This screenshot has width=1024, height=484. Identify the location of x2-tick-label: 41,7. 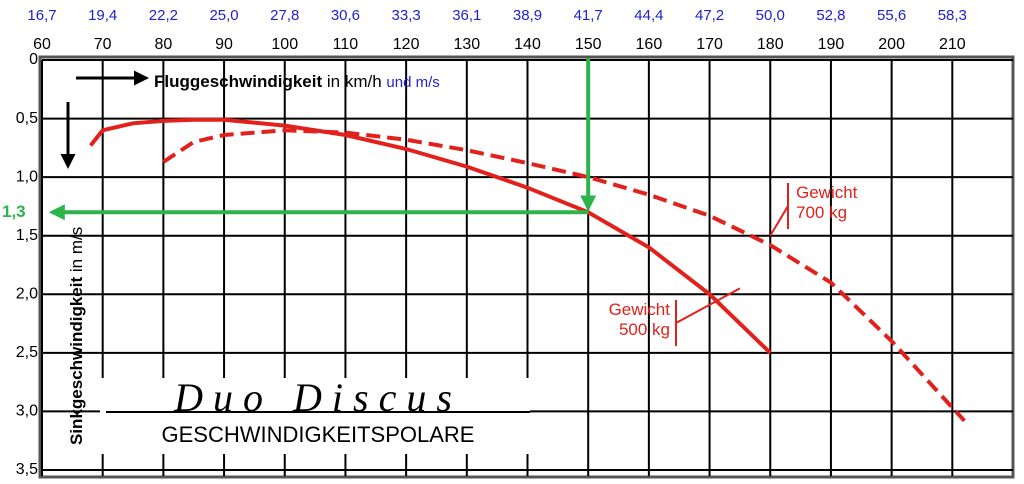
(588, 15).